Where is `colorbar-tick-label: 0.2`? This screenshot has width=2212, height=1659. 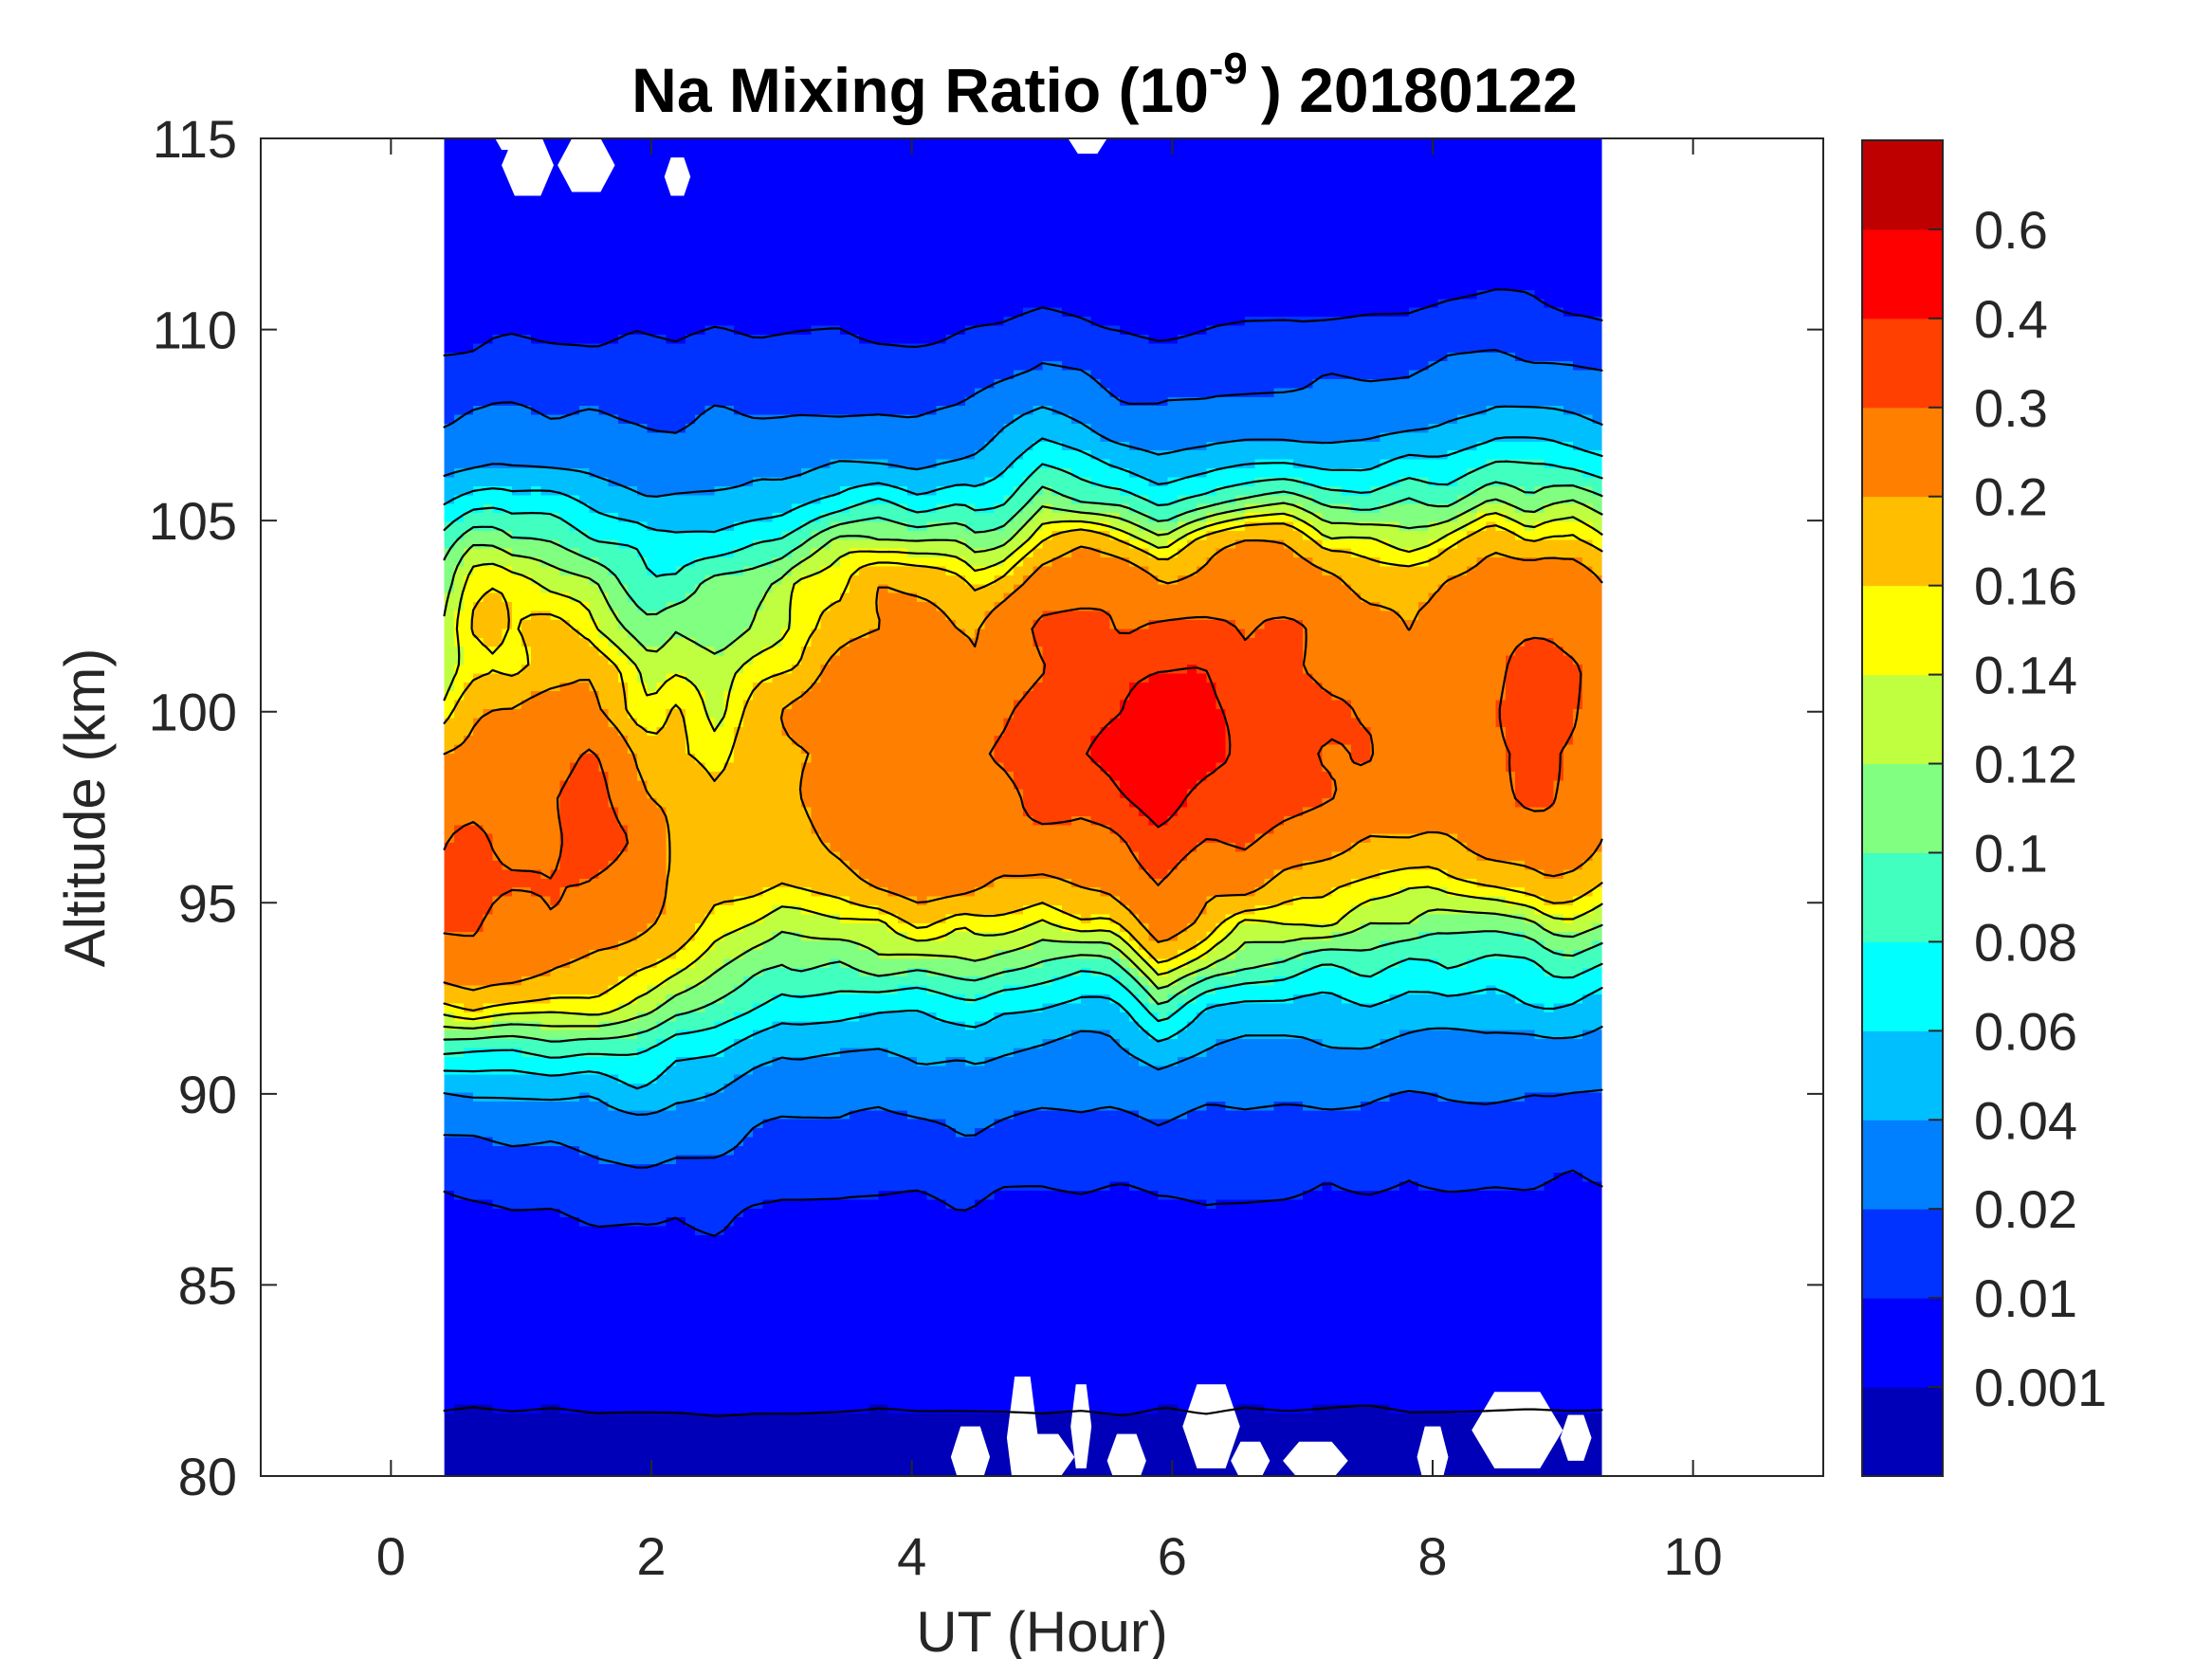
colorbar-tick-label: 0.2 is located at coordinates (2011, 497).